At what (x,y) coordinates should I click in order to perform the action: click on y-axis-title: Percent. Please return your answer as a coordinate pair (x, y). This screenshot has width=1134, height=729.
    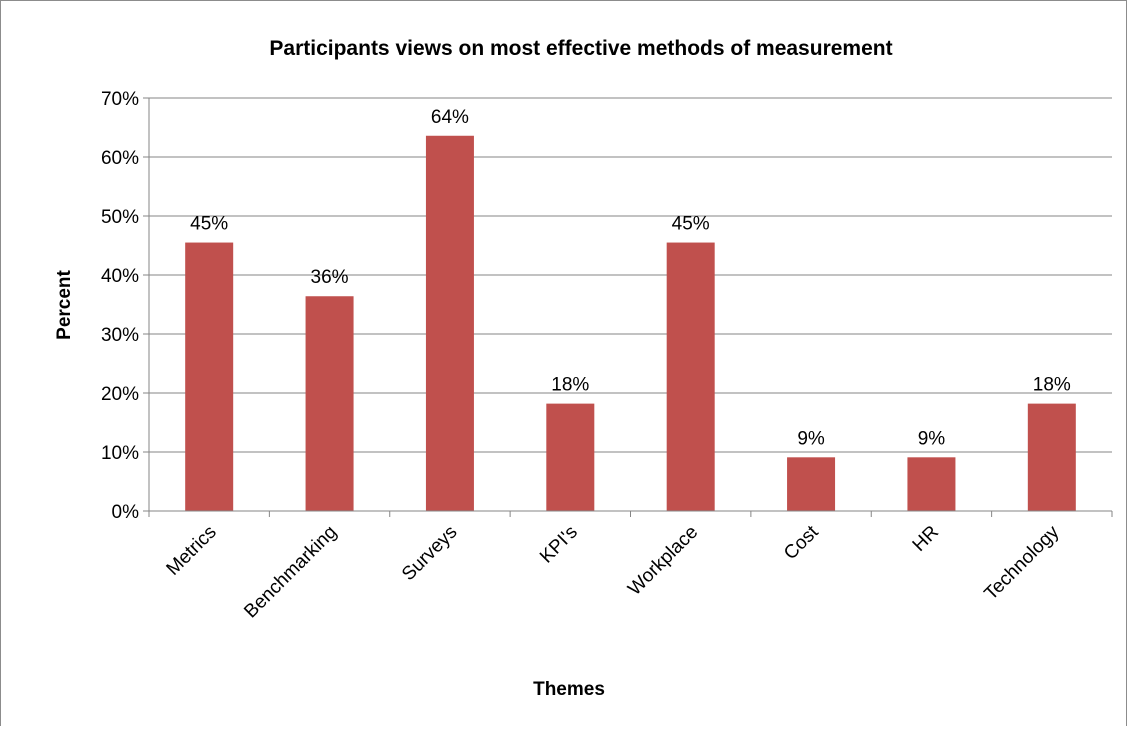
    Looking at the image, I should click on (64, 304).